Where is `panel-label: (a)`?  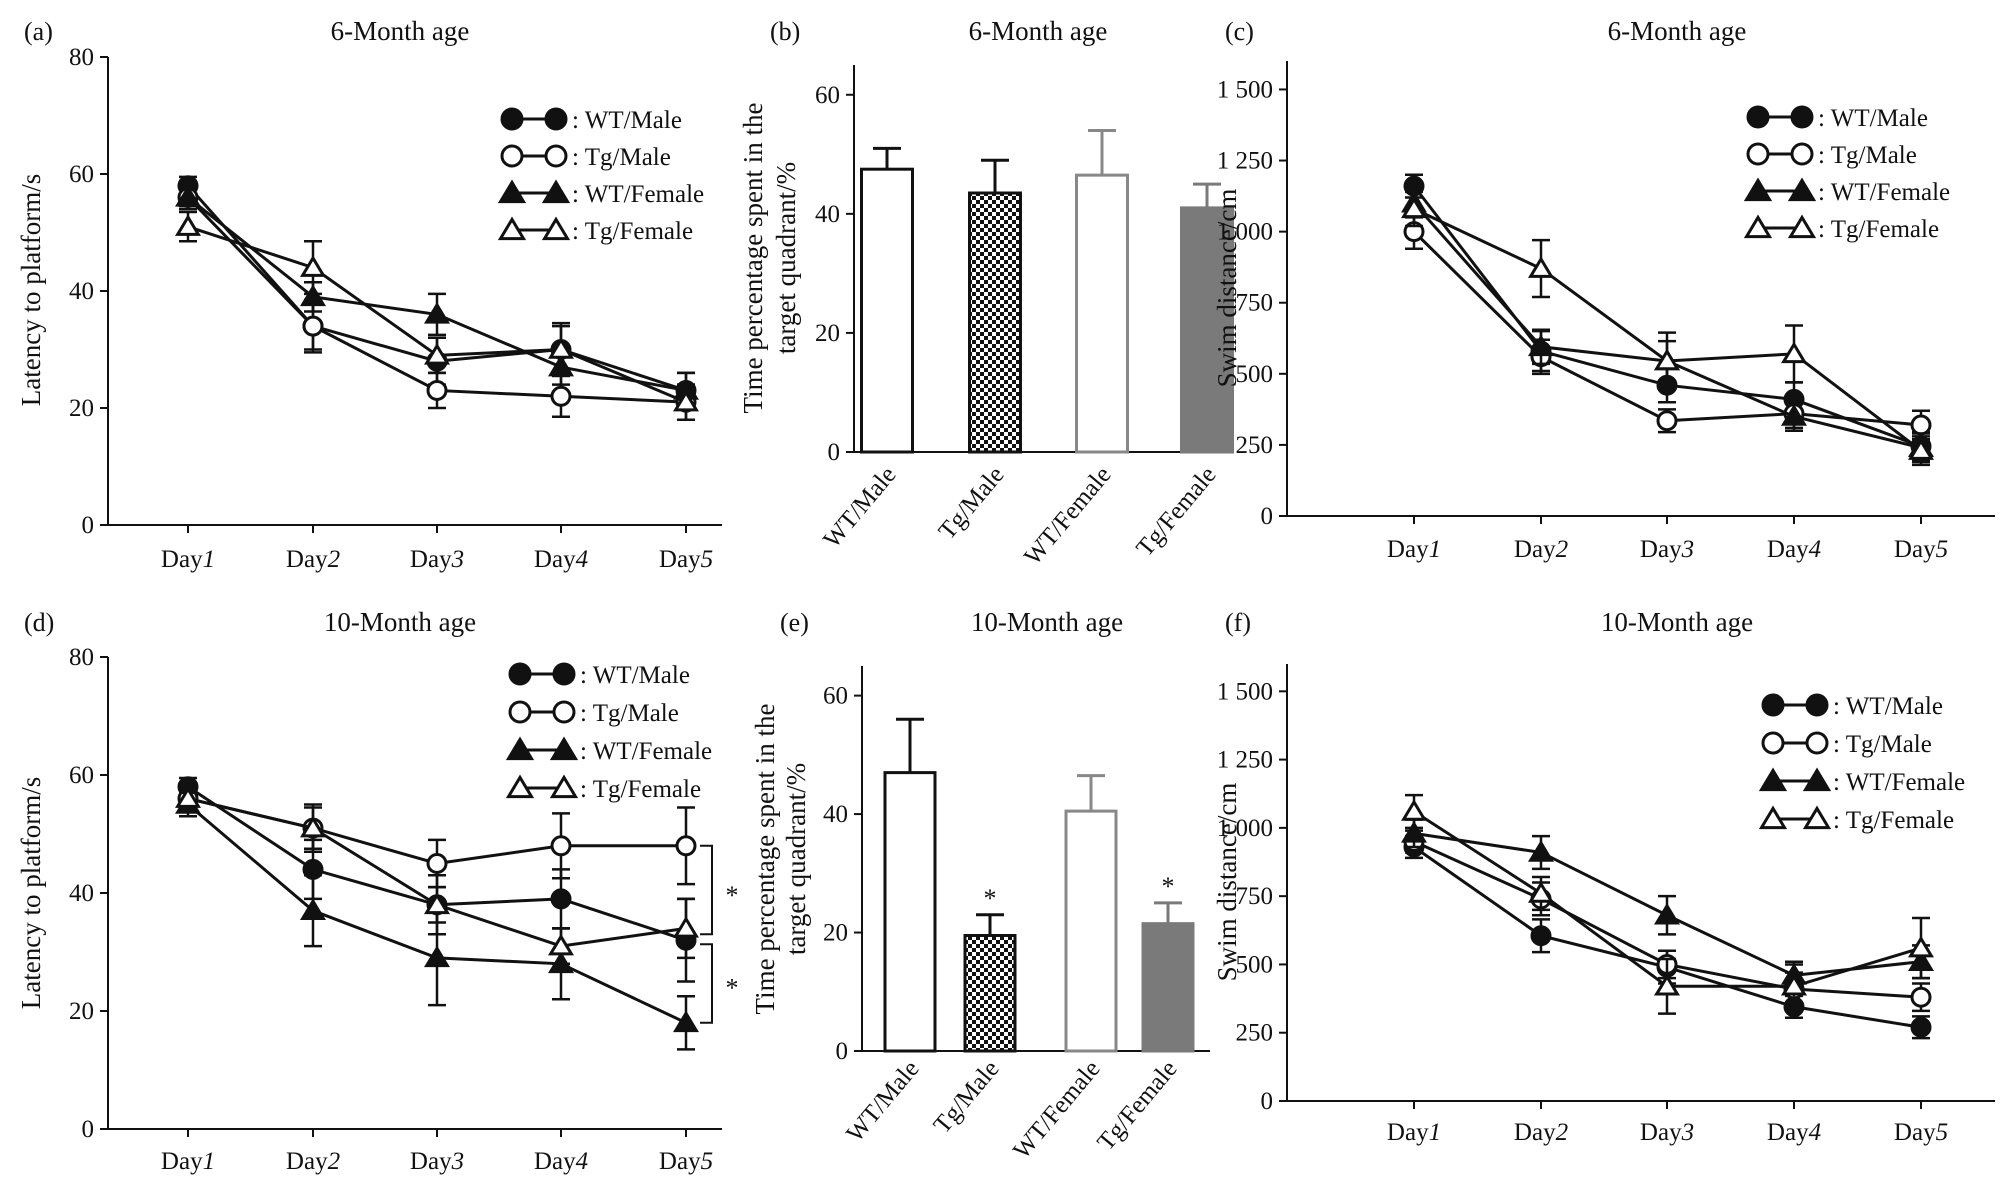 panel-label: (a) is located at coordinates (38, 31).